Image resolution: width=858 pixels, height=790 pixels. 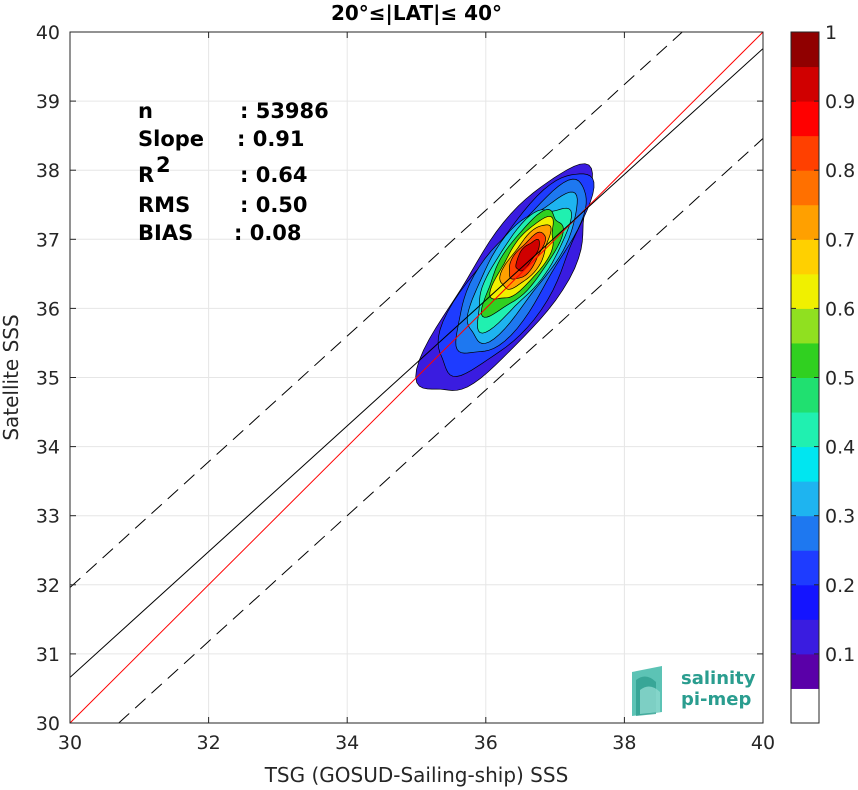 What do you see at coordinates (48, 171) in the screenshot?
I see `y-tick-label: 38` at bounding box center [48, 171].